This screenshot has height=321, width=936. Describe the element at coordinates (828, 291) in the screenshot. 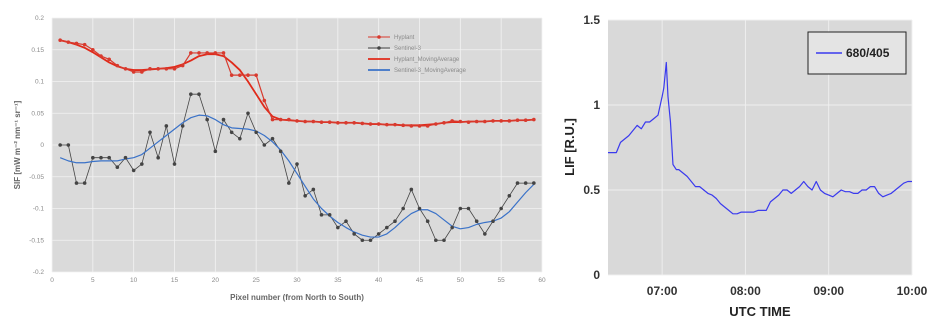

I see `x-tick-label: 09:00` at that location.